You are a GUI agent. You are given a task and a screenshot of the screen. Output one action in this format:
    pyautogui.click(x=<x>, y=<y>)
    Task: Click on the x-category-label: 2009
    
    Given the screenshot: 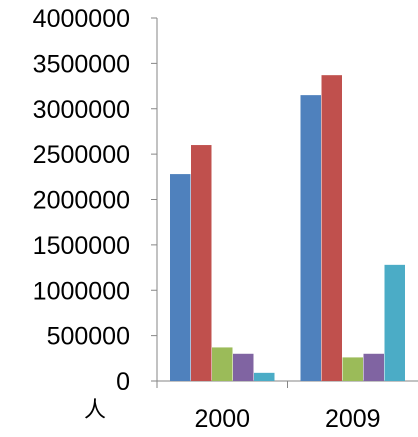 What is the action you would take?
    pyautogui.click(x=353, y=419)
    